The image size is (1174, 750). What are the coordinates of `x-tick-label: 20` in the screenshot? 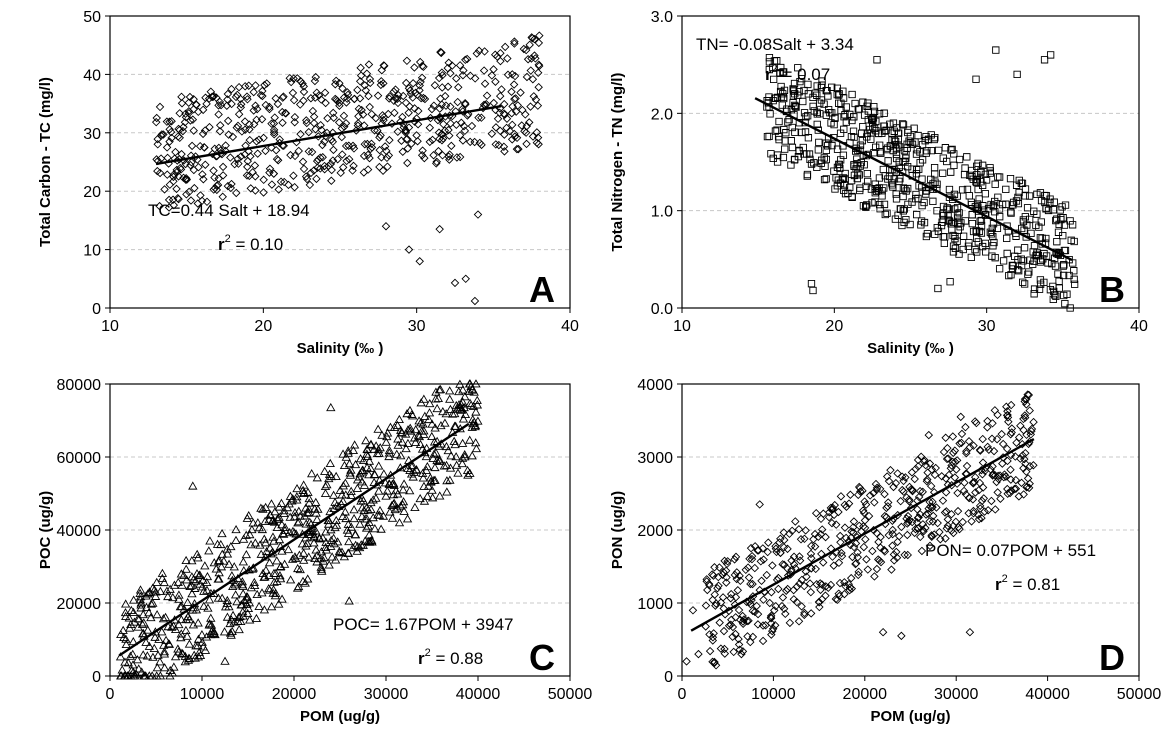 It's located at (834, 326).